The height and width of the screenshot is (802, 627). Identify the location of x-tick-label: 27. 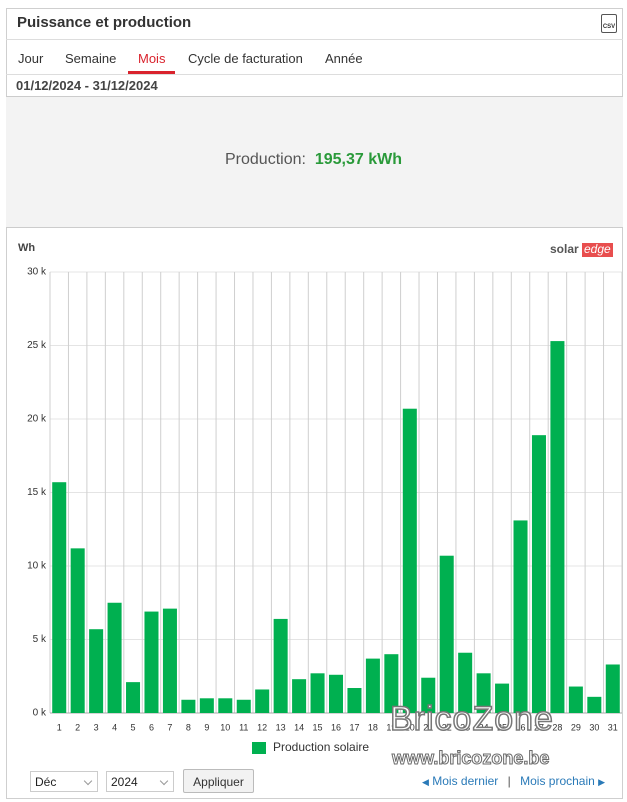
(539, 727).